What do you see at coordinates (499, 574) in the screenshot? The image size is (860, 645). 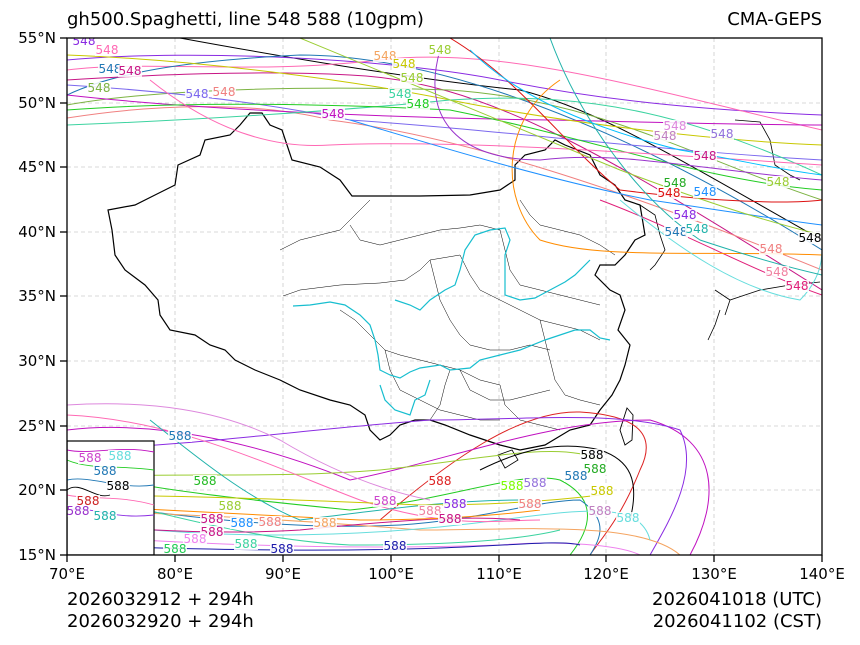 I see `x-tick-label: 110°E` at bounding box center [499, 574].